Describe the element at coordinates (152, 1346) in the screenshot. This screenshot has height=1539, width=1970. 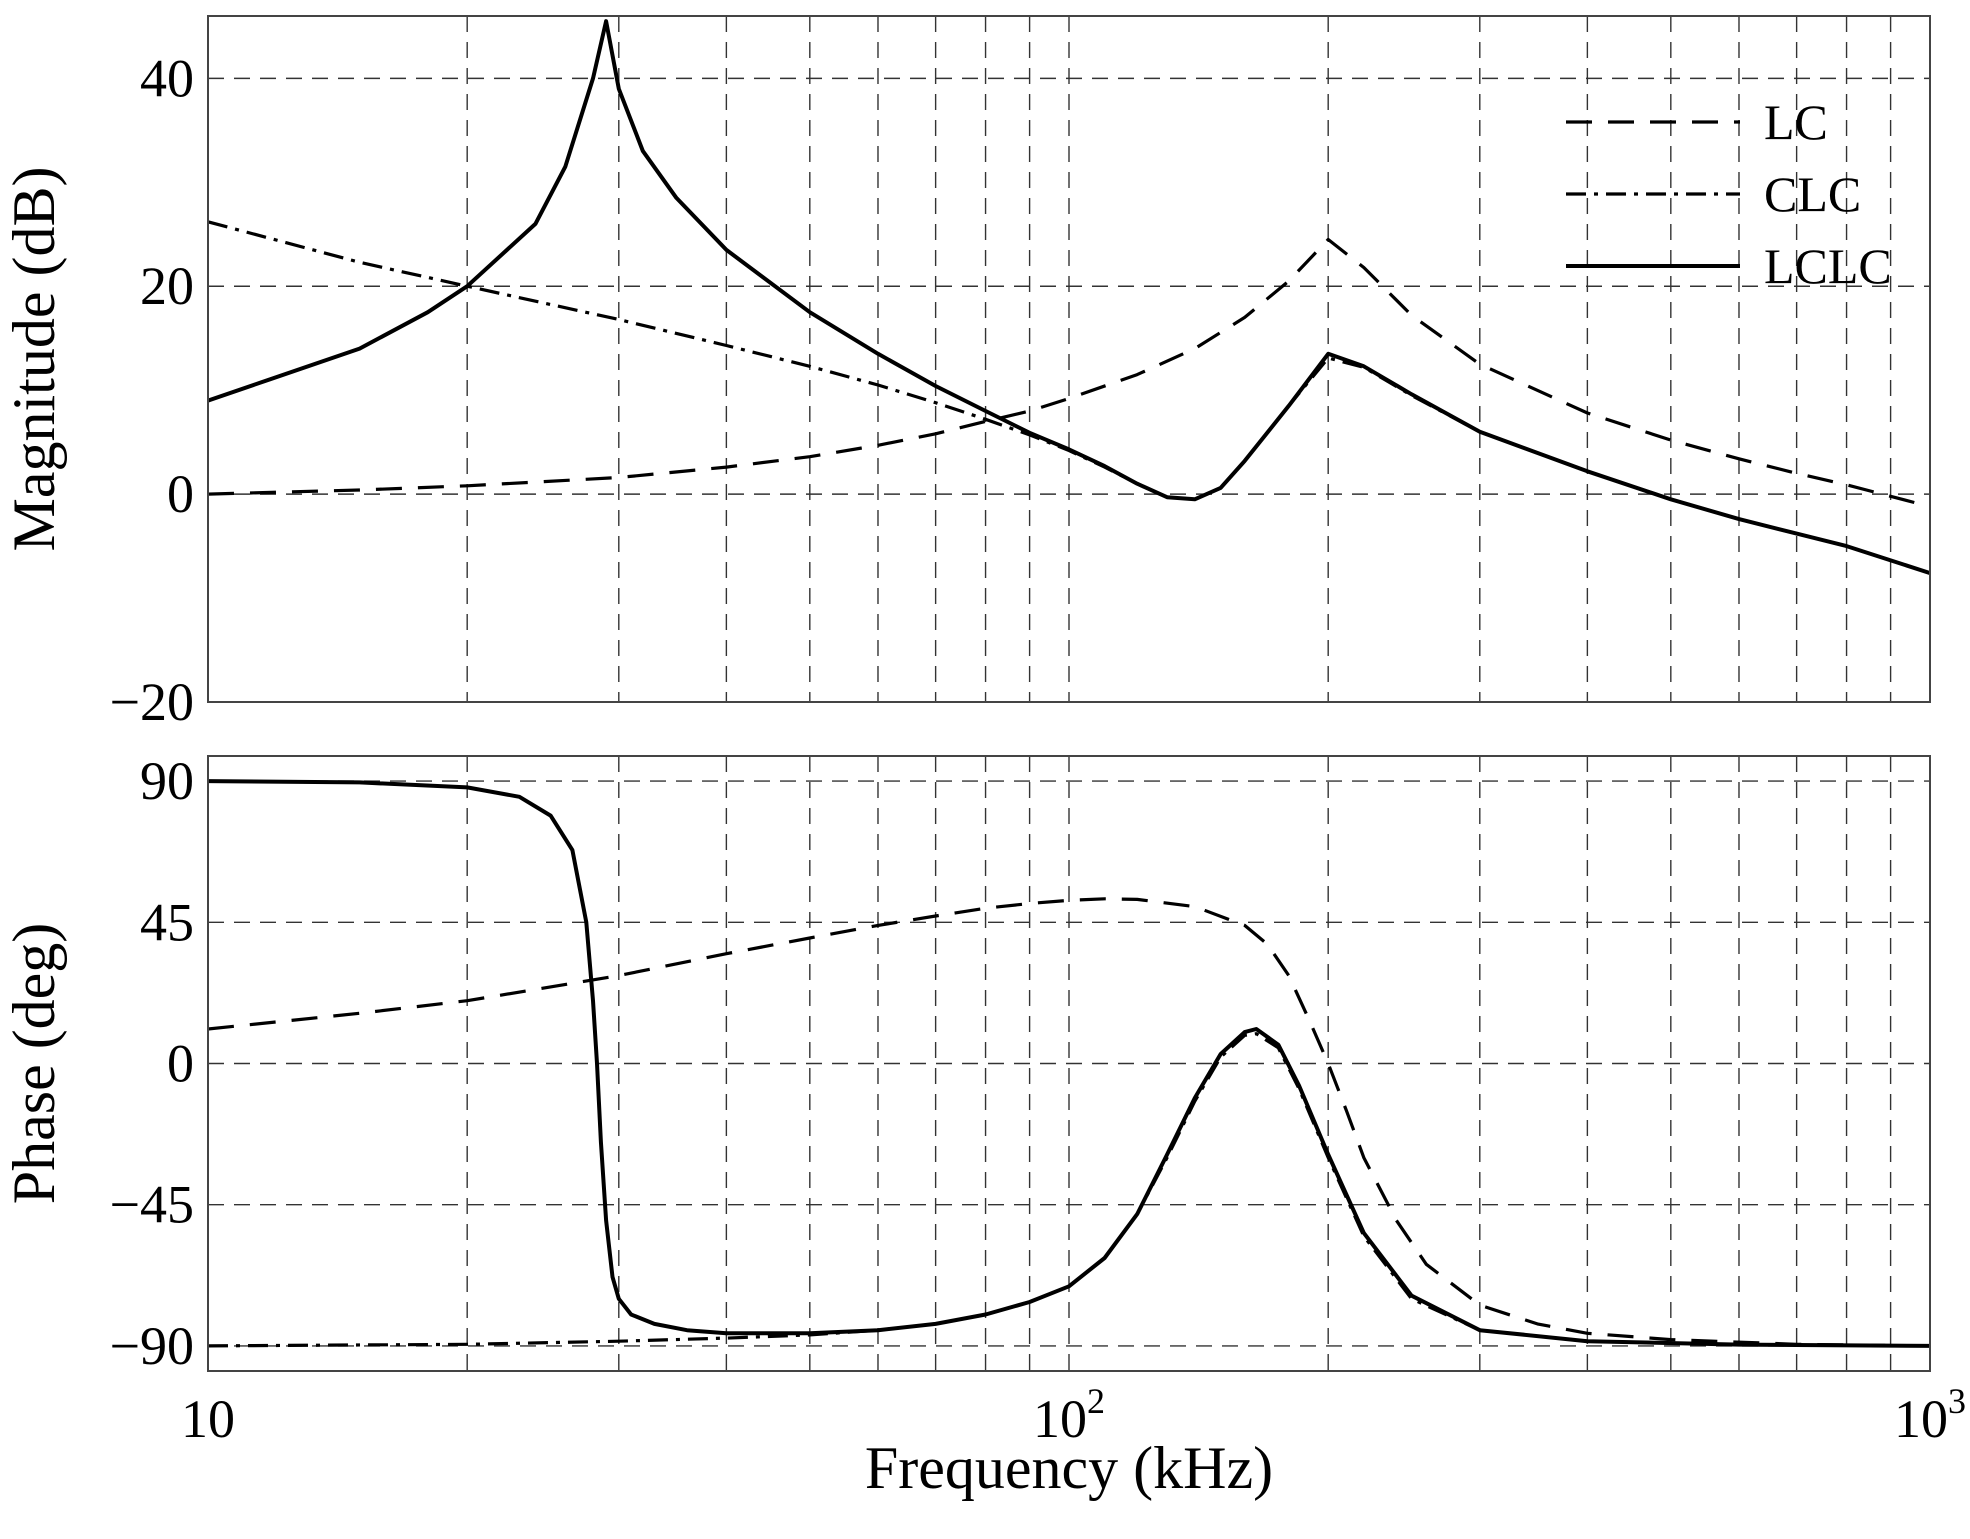
I see `phase-y-tick-label: −90` at that location.